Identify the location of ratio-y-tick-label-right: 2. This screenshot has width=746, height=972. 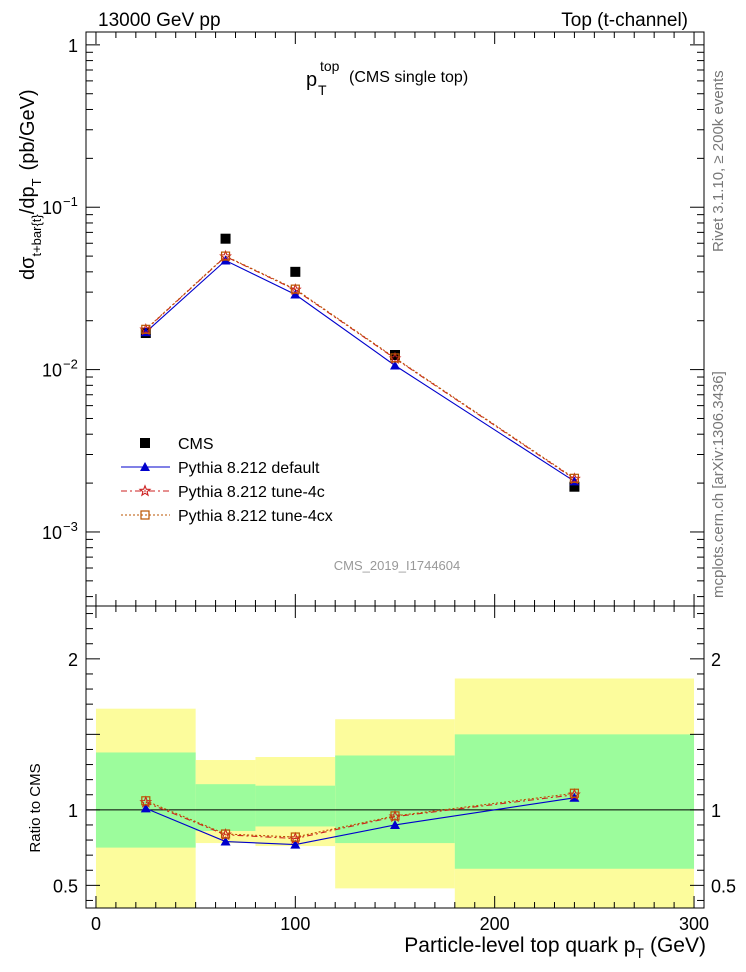
(716, 660).